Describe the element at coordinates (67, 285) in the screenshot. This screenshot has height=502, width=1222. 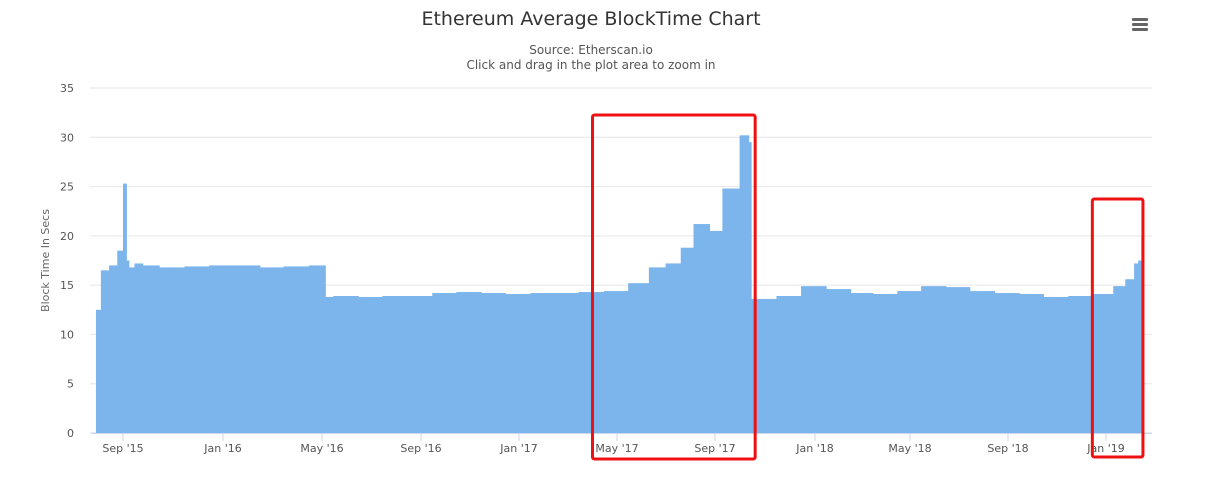
I see `y-tick-label: 15` at that location.